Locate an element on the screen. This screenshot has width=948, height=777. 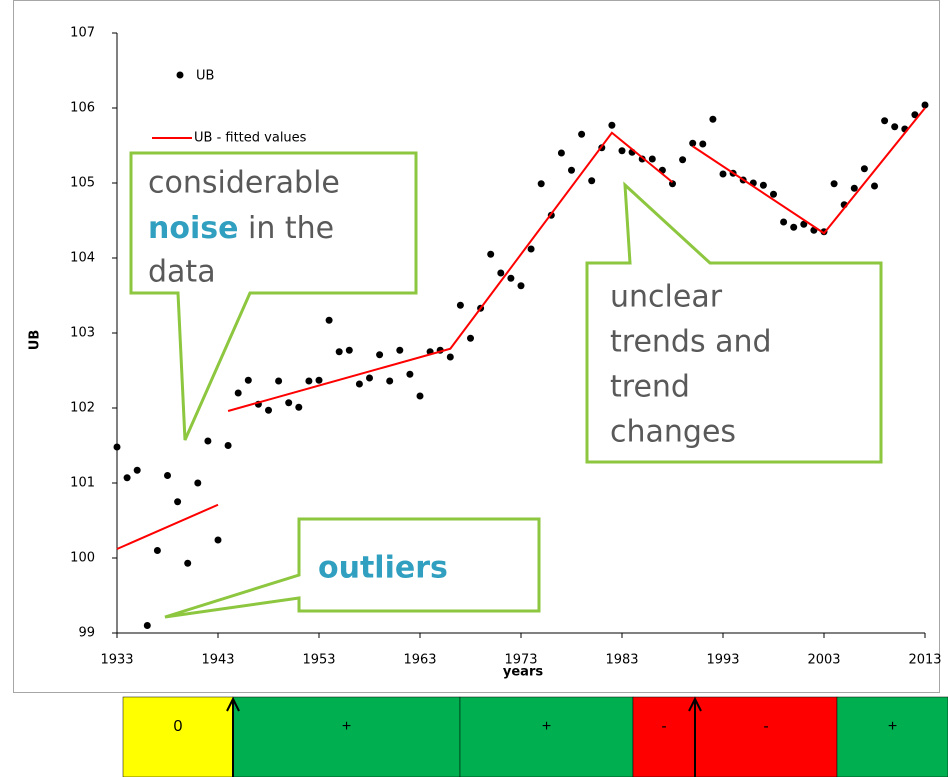
legend-marker is located at coordinates (180, 75).